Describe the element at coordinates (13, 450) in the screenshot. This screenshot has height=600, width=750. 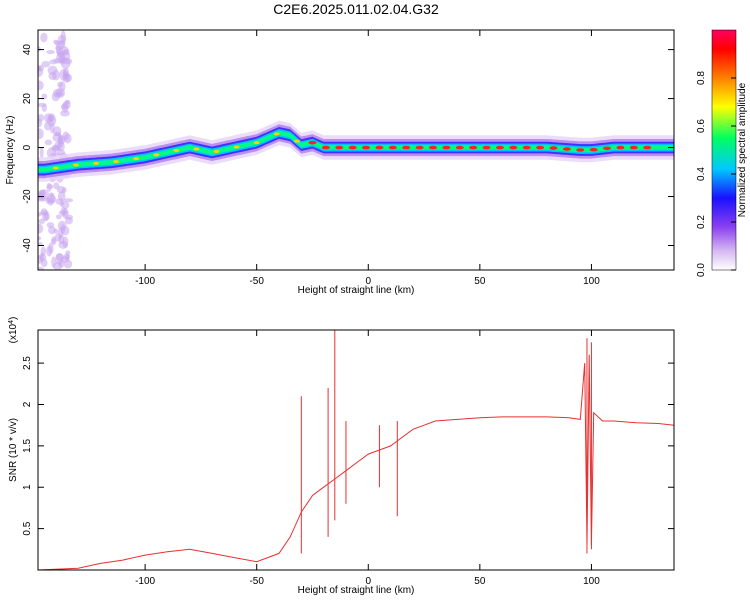
I see `snr-y-label: SNR (10 * v/v)` at that location.